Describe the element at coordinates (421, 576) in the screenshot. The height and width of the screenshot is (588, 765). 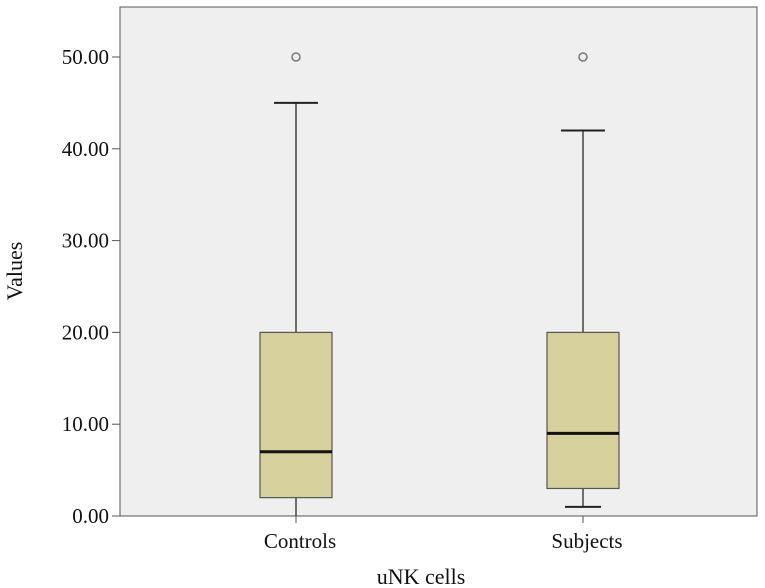
I see `x-axis-title: uNK cells` at that location.